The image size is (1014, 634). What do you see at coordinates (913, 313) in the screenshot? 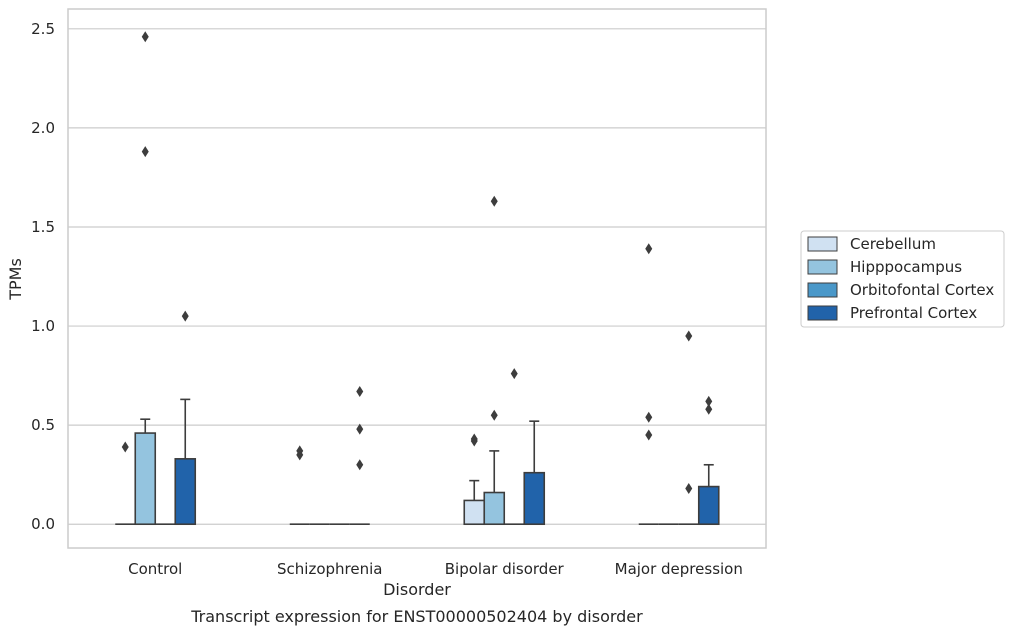
I see `legend-label: Prefrontal Cortex` at bounding box center [913, 313].